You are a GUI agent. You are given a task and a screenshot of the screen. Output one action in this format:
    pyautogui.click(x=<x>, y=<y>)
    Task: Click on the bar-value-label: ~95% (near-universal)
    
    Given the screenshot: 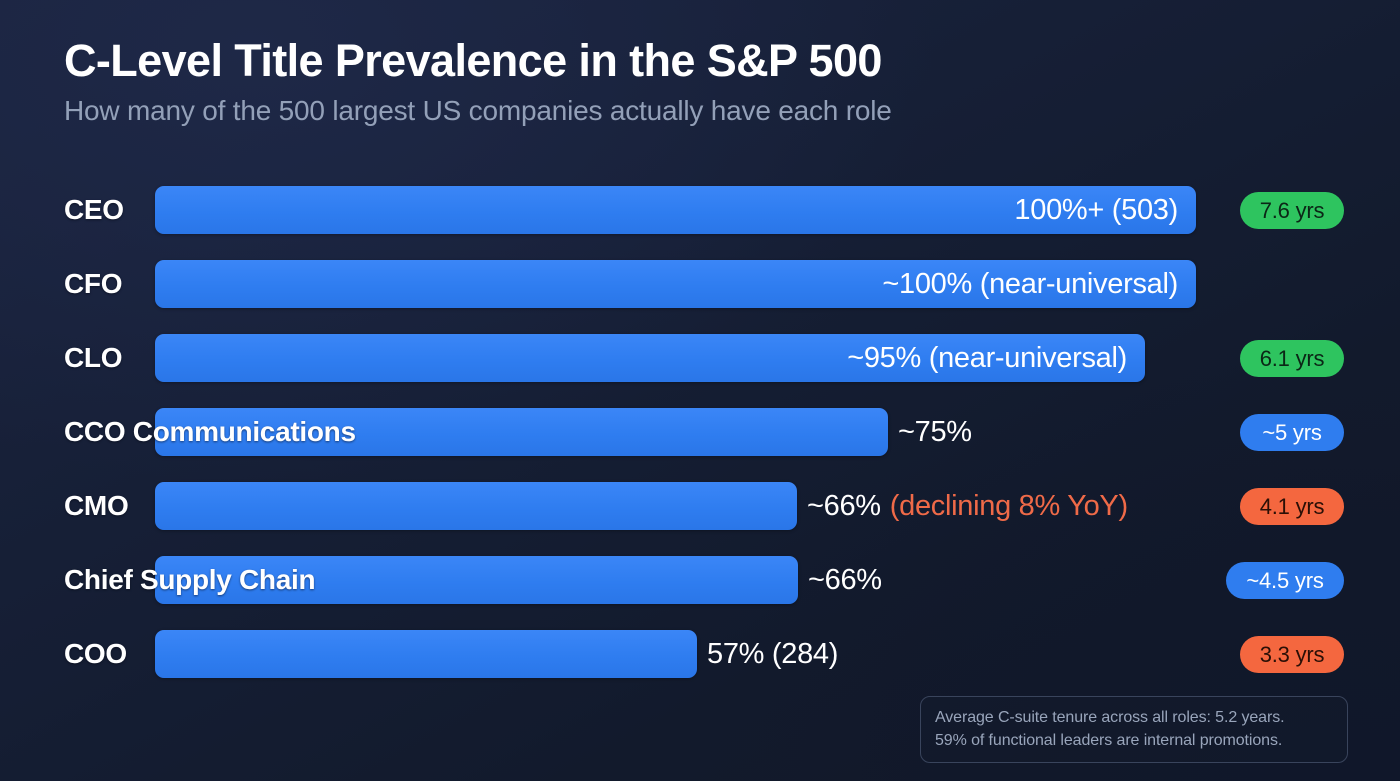 What is the action you would take?
    pyautogui.click(x=987, y=357)
    